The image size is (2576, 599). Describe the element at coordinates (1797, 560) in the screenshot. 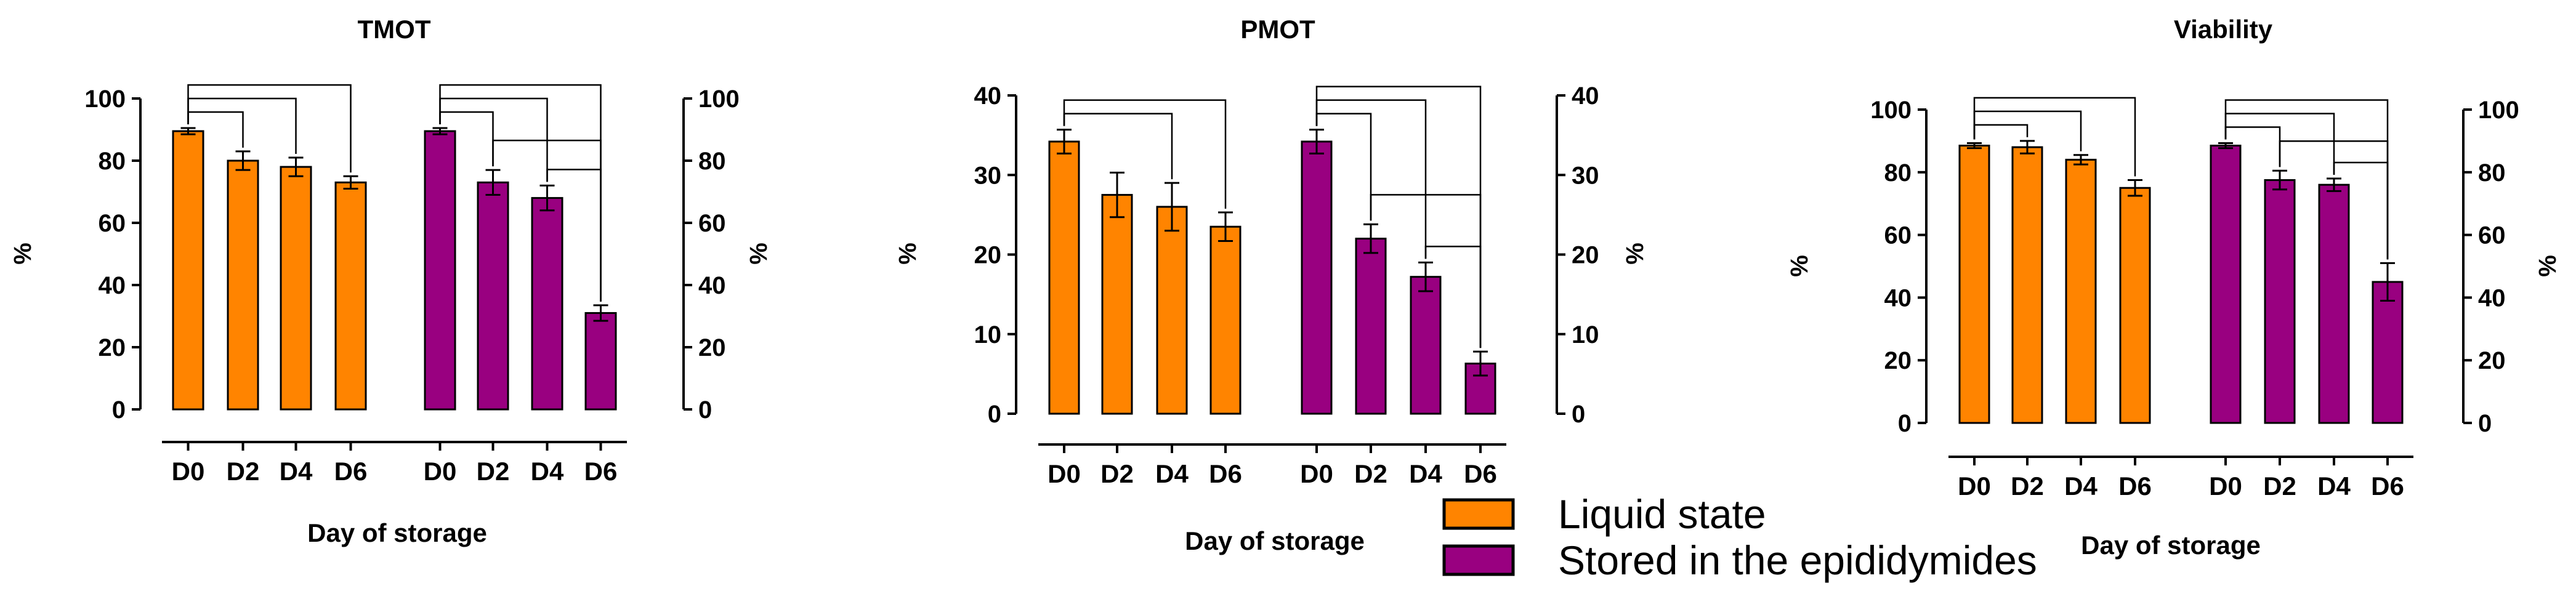

I see `legend-label-epididymides: Stored in the epididymides` at that location.